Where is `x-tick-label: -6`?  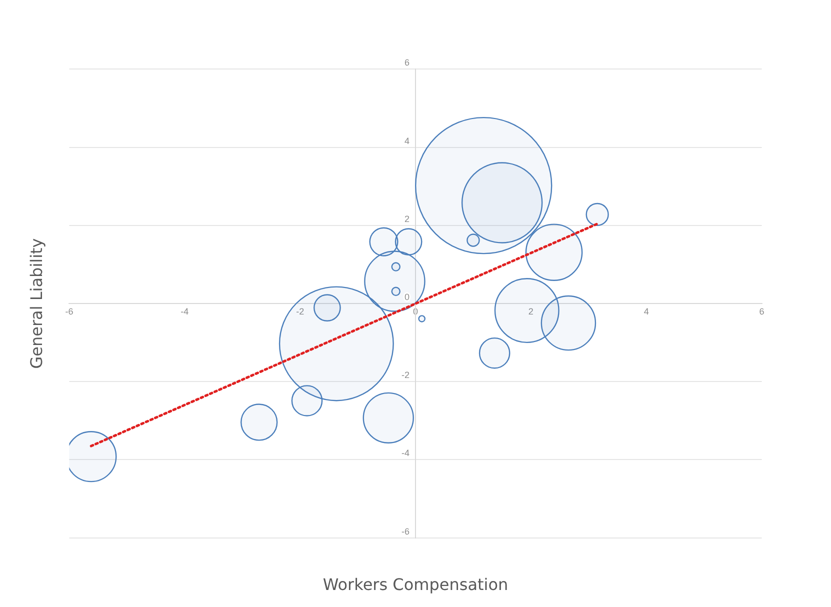
x-tick-label: -6 is located at coordinates (69, 311).